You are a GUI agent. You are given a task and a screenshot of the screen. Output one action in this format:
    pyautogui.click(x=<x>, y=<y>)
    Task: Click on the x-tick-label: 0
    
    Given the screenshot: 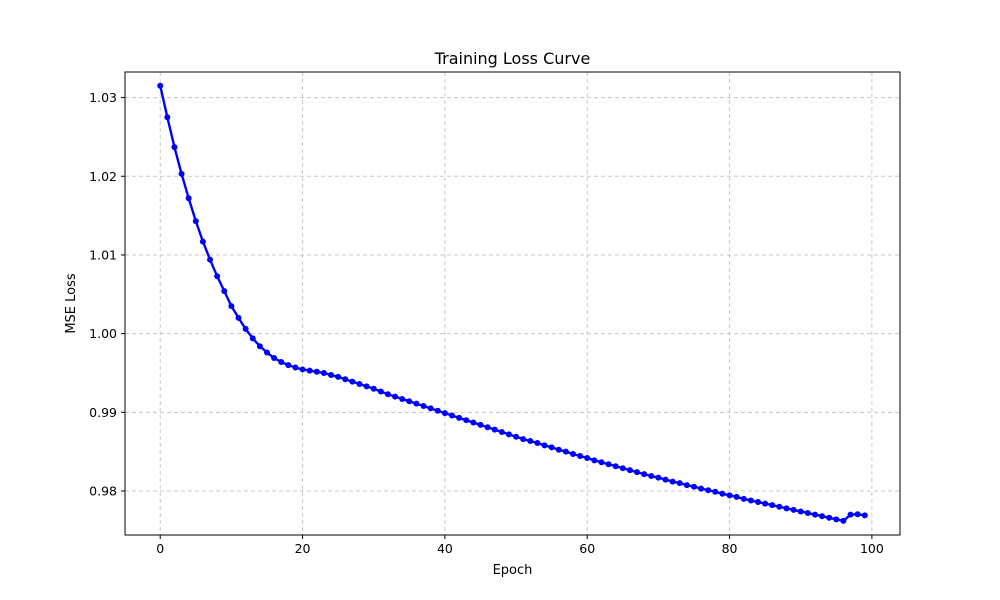 What is the action you would take?
    pyautogui.click(x=160, y=548)
    